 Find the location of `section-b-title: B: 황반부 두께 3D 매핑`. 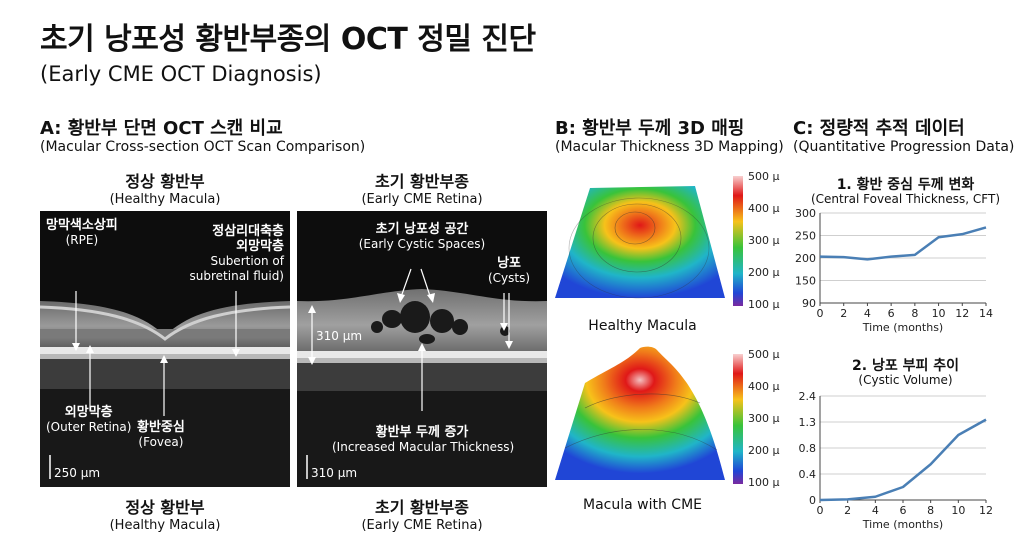

section-b-title: B: 황반부 두께 3D 매핑 is located at coordinates (650, 128).